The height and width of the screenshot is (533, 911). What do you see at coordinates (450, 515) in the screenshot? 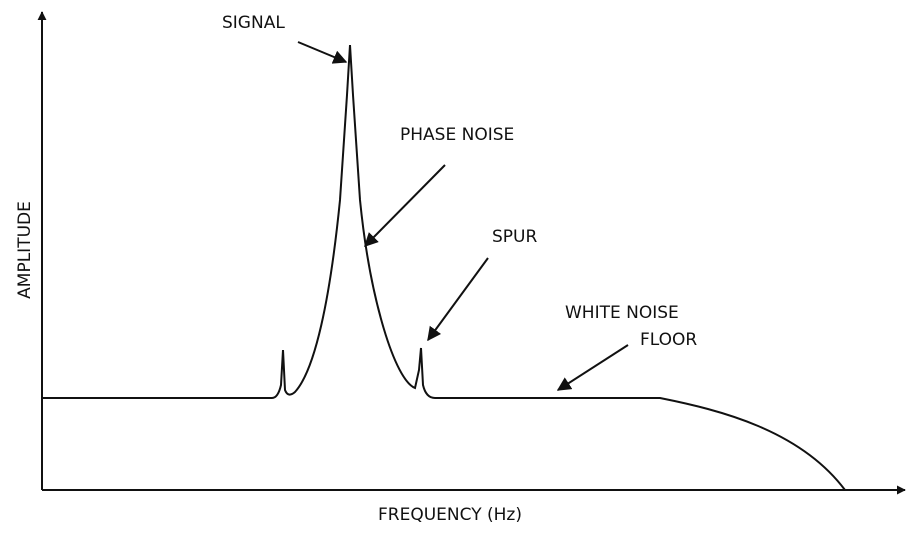
I see `x-axis-label: FREQUENCY (Hz)` at bounding box center [450, 515].